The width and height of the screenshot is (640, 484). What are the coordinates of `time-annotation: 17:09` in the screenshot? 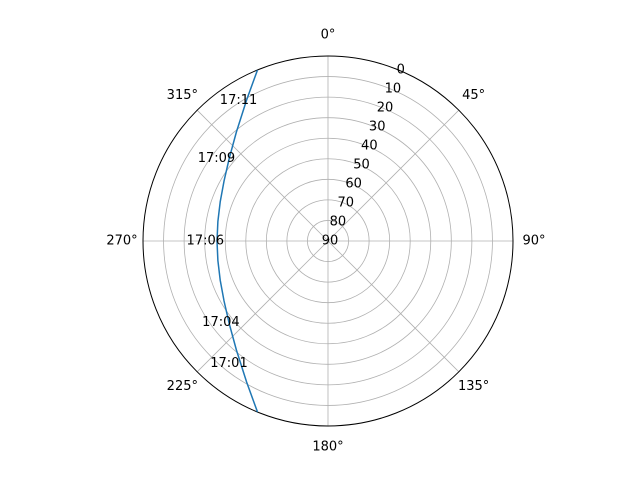 It's located at (216, 158).